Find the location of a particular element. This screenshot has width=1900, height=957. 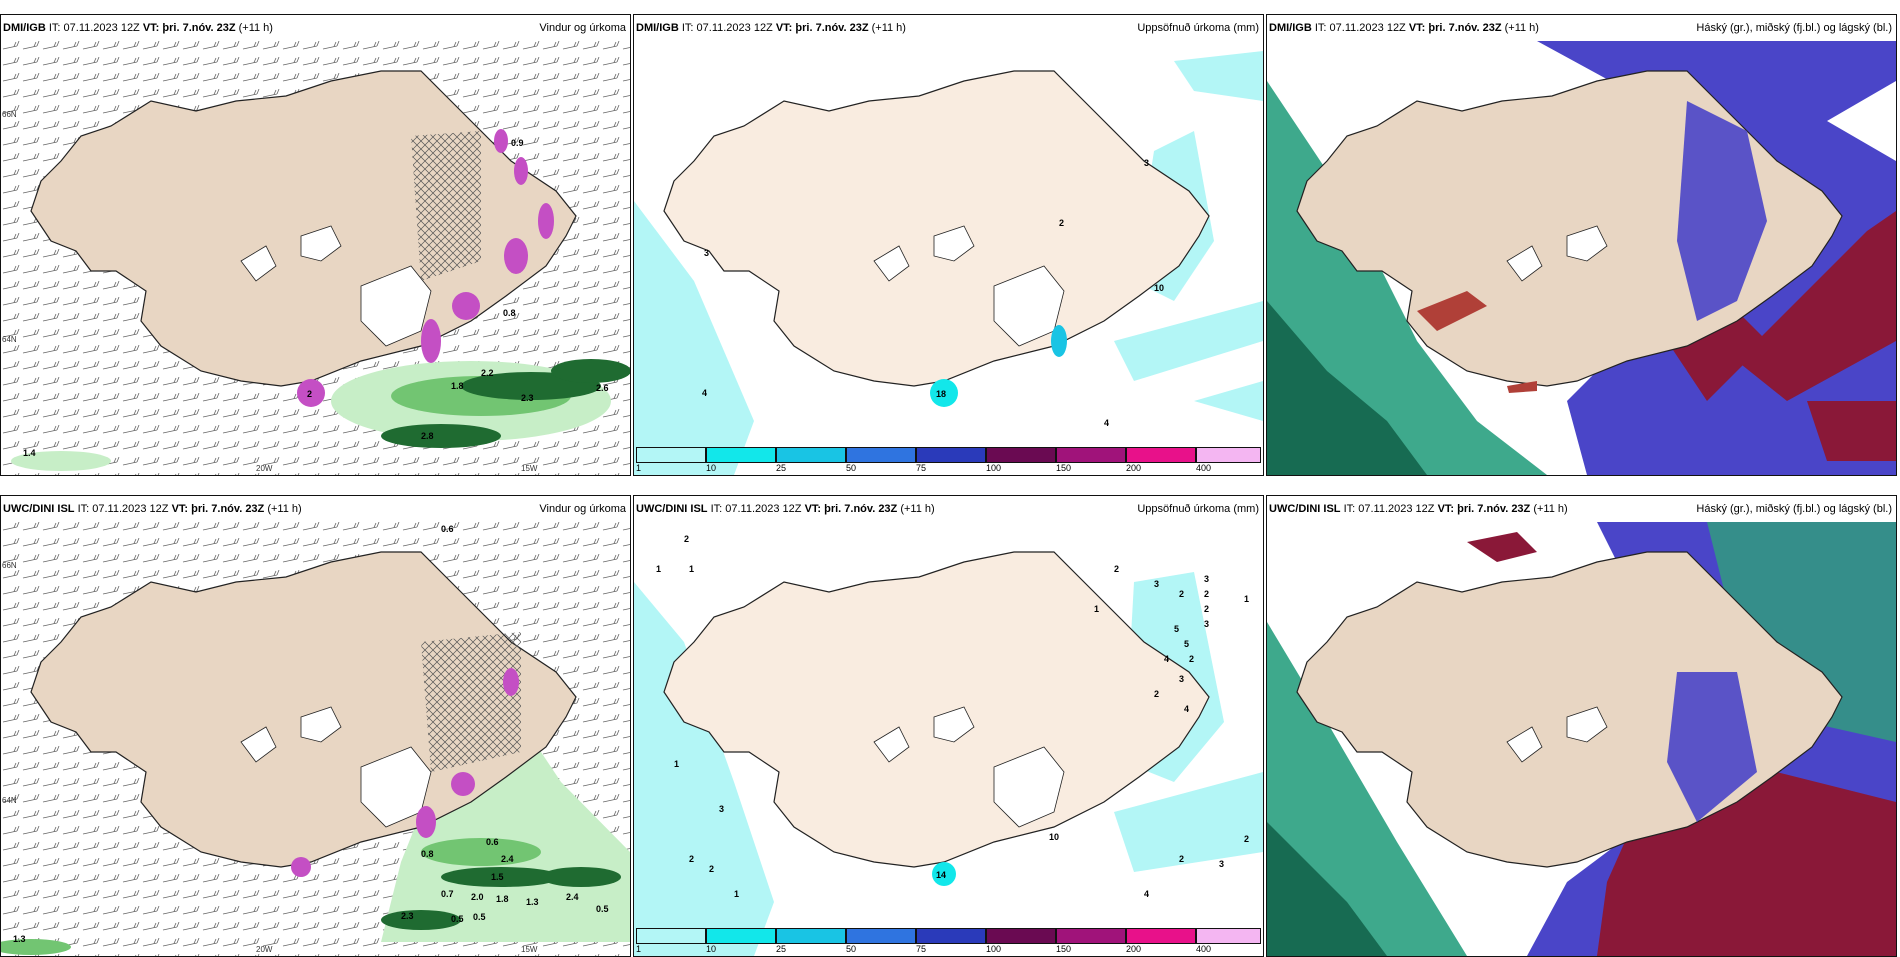

precip-value-labels: 2 2.2 2.6 1.8 2.3 2.8 1.4 0.8 0.9 is located at coordinates (316, 298).